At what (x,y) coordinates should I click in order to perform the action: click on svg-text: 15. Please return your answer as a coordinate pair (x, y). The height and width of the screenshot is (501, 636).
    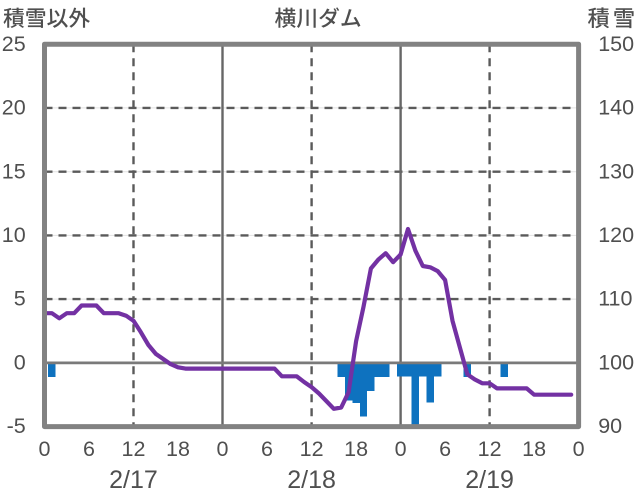
    Looking at the image, I should click on (14, 171).